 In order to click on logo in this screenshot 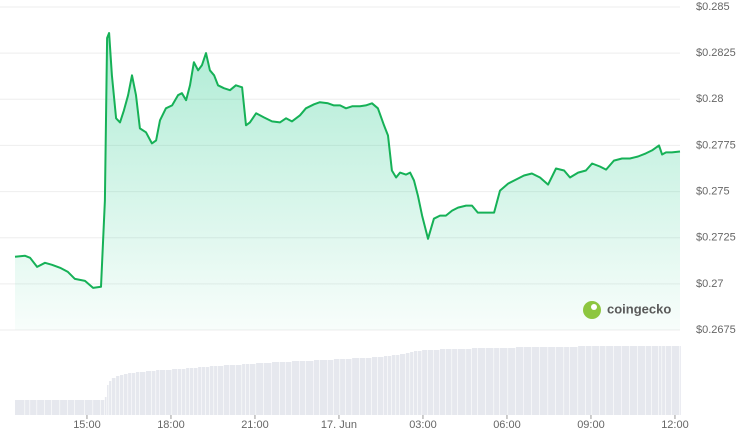, I will do `click(592, 310)`.